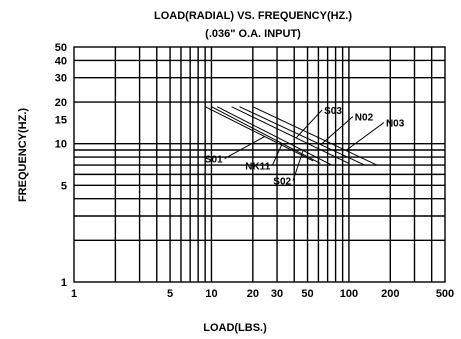  Describe the element at coordinates (61, 48) in the screenshot. I see `y-tick-label: 50` at that location.